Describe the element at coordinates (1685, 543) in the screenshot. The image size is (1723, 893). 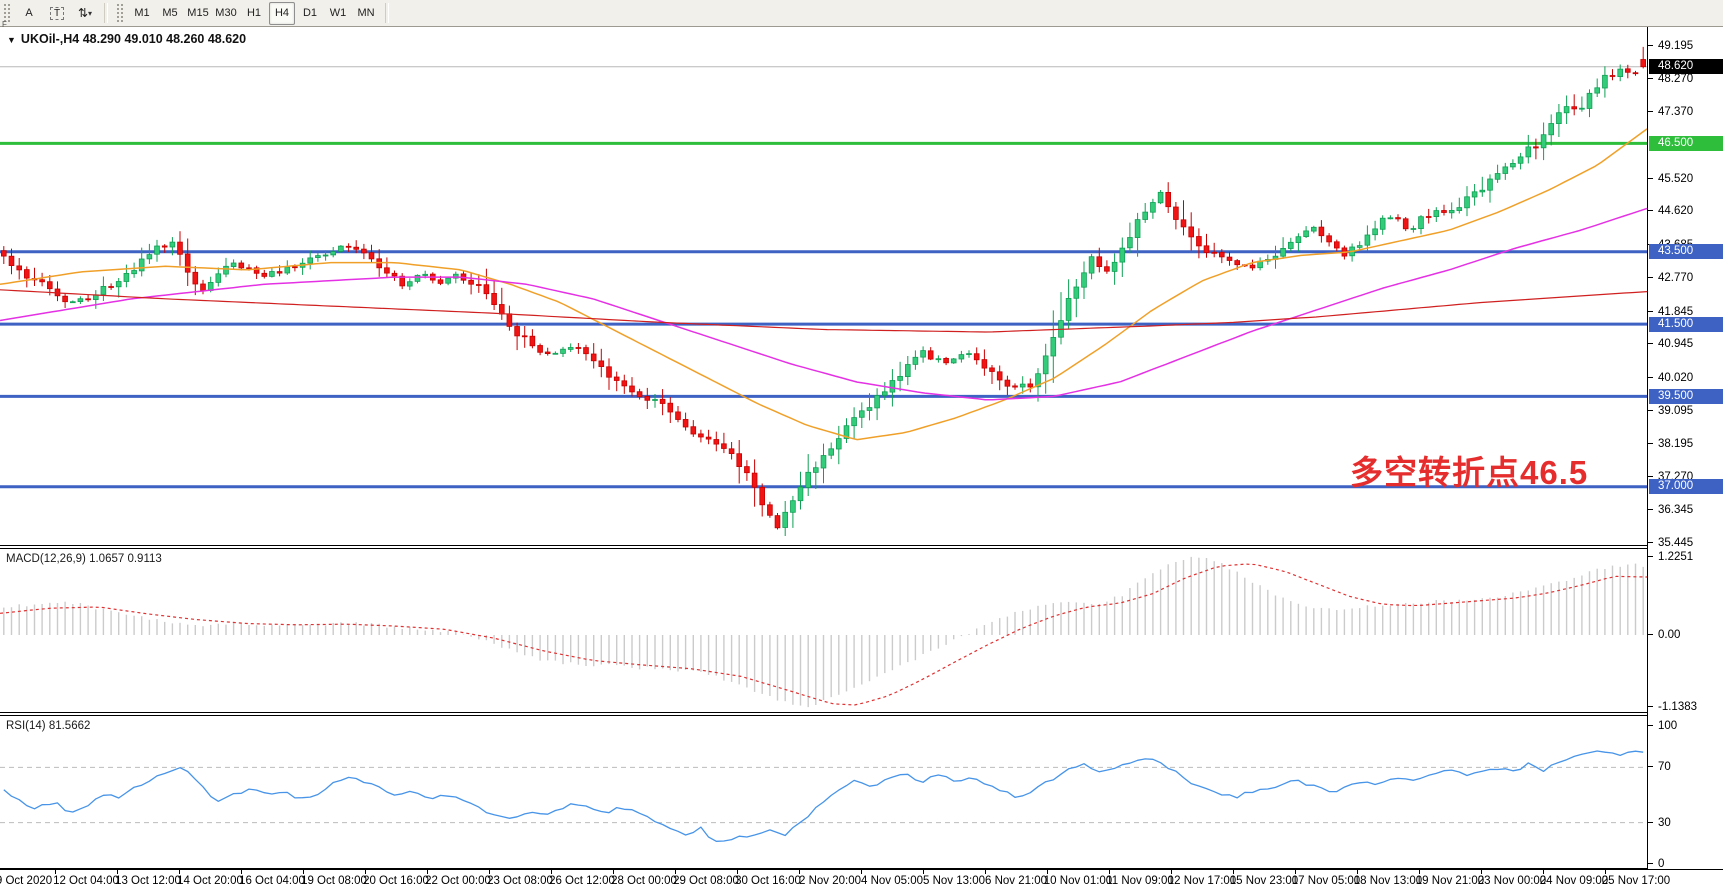
I see `price-tick-label: 35.445` at that location.